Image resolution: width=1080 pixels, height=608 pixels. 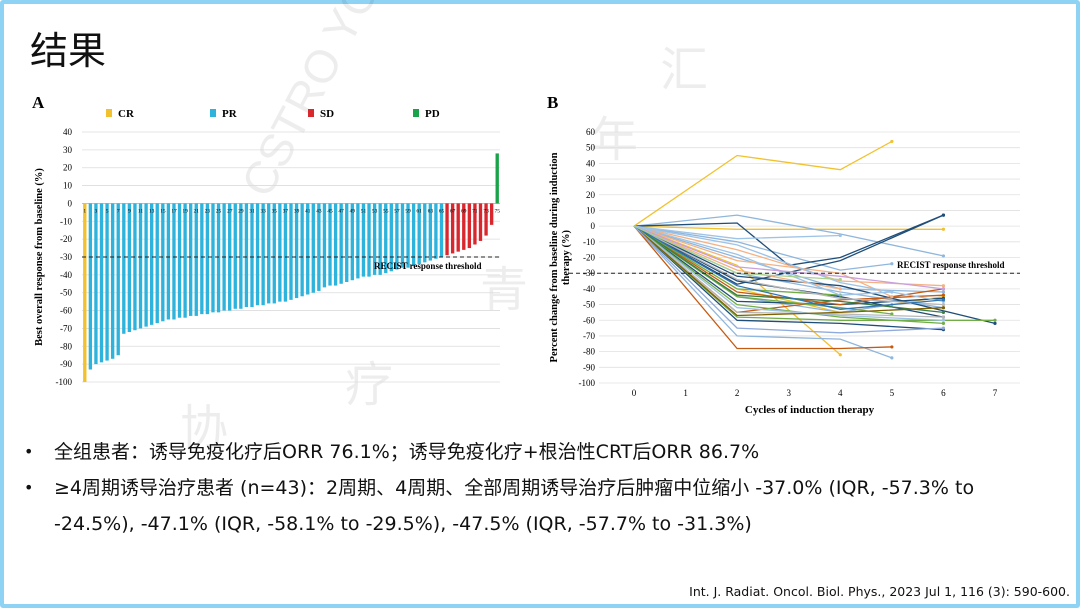 I want to click on x-tick-label: 3, so click(x=96, y=211).